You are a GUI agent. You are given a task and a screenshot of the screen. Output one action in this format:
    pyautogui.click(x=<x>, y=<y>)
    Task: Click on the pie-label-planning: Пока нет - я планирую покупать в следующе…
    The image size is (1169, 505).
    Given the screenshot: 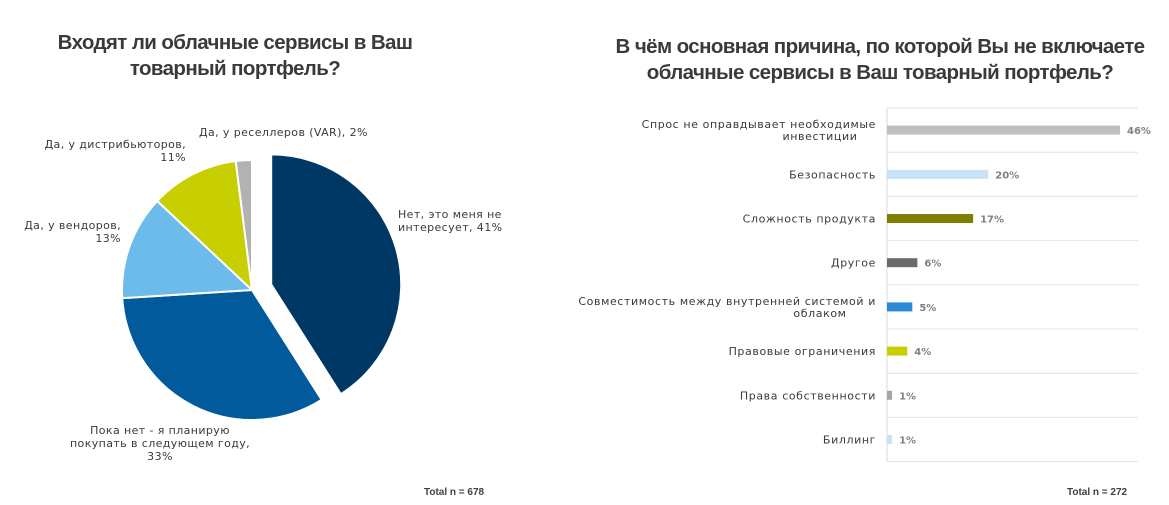 What is the action you would take?
    pyautogui.click(x=160, y=443)
    